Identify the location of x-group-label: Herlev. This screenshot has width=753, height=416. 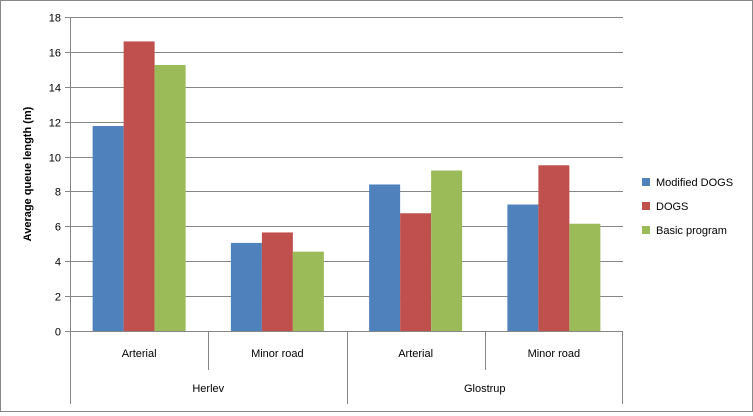
(208, 389).